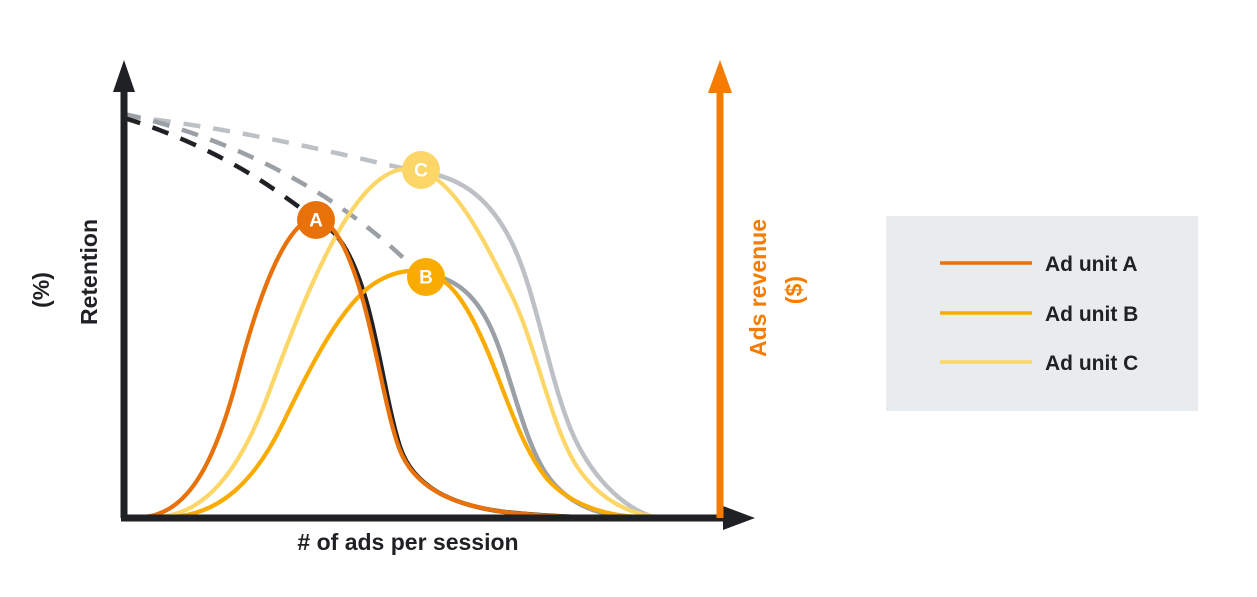  Describe the element at coordinates (720, 76) in the screenshot. I see `y-axis-right-arrow-icon` at that location.